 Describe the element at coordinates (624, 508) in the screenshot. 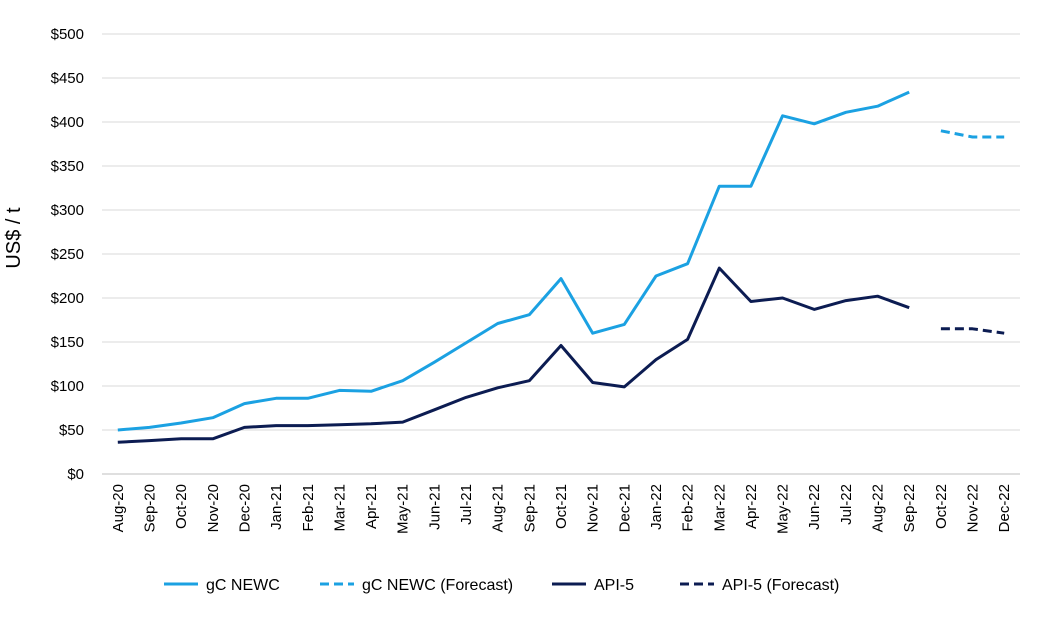

I see `x-tick-label: Dec-21` at that location.